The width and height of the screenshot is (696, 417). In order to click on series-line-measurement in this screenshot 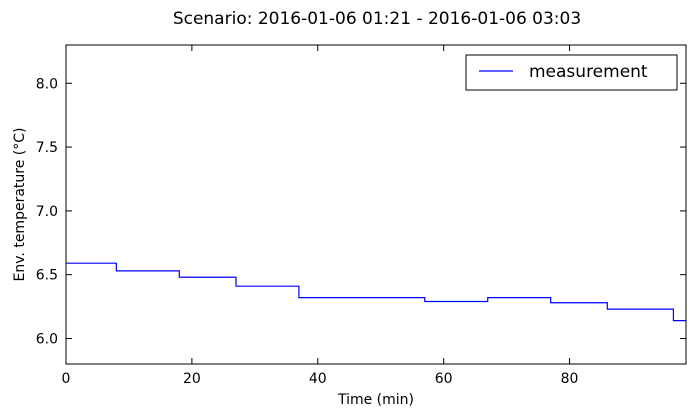, I will do `click(376, 292)`.